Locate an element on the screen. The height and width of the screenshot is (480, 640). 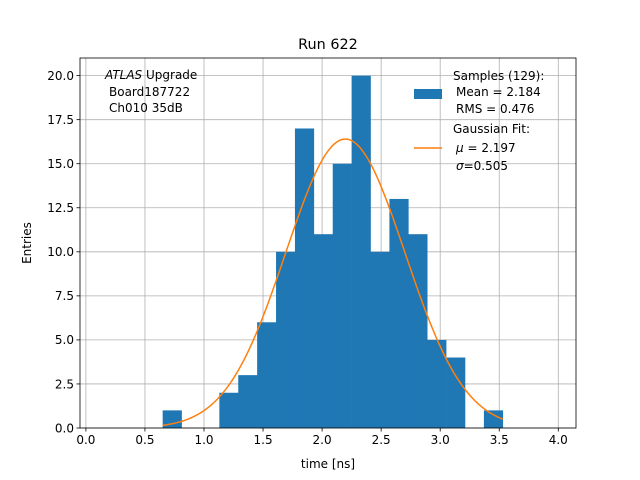
y-tick-label: 0.0 is located at coordinates (64, 428).